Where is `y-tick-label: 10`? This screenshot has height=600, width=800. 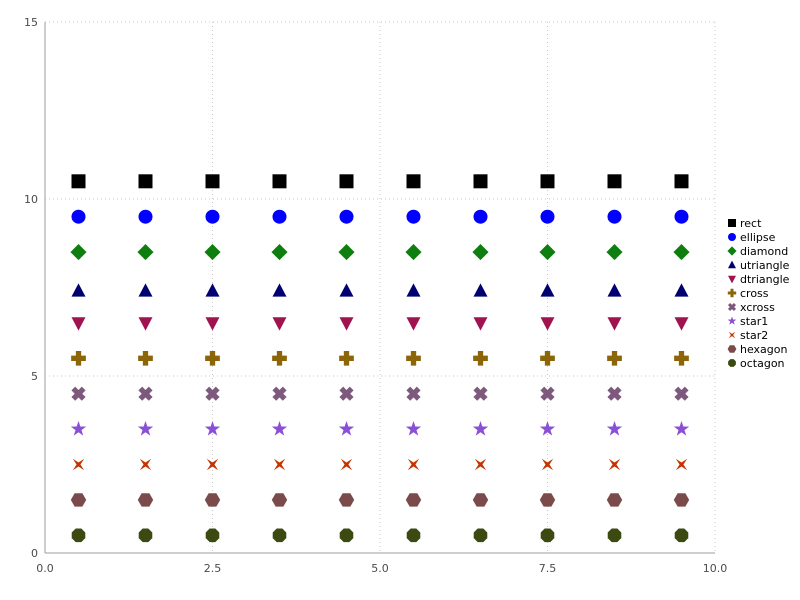 y-tick-label: 10 is located at coordinates (31, 199).